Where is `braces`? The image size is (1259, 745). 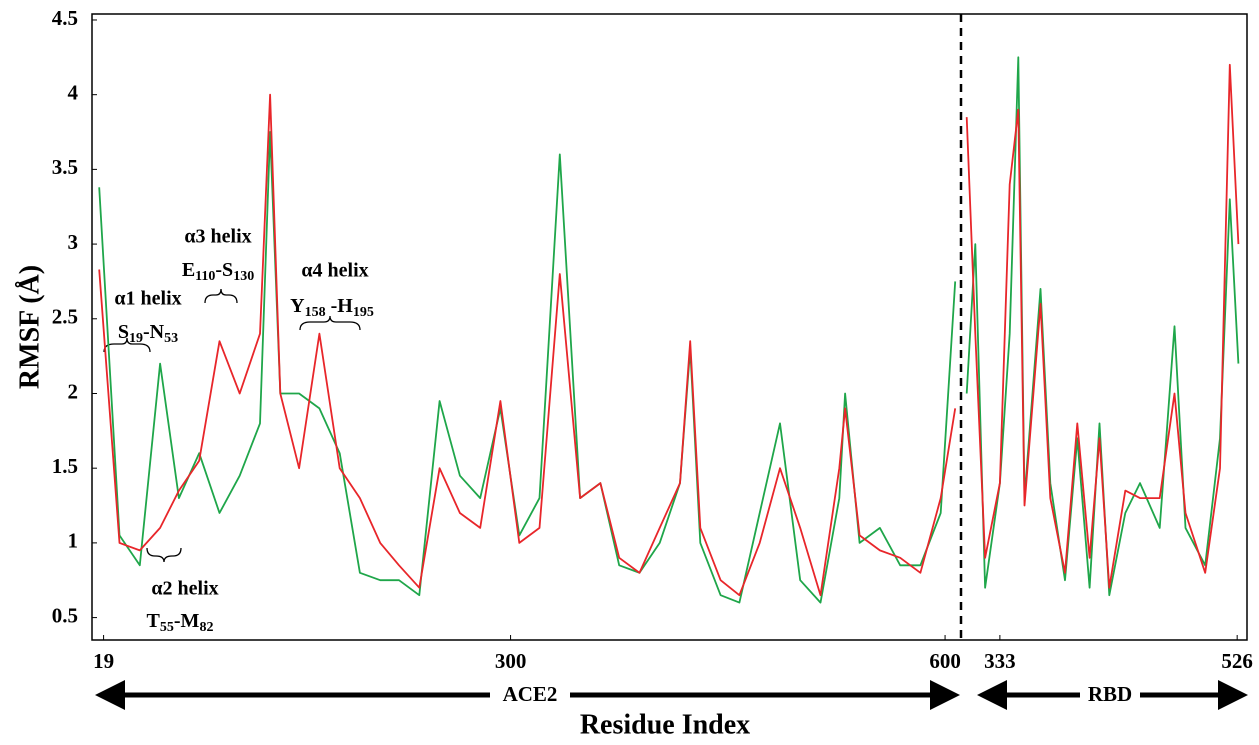 braces is located at coordinates (232, 425).